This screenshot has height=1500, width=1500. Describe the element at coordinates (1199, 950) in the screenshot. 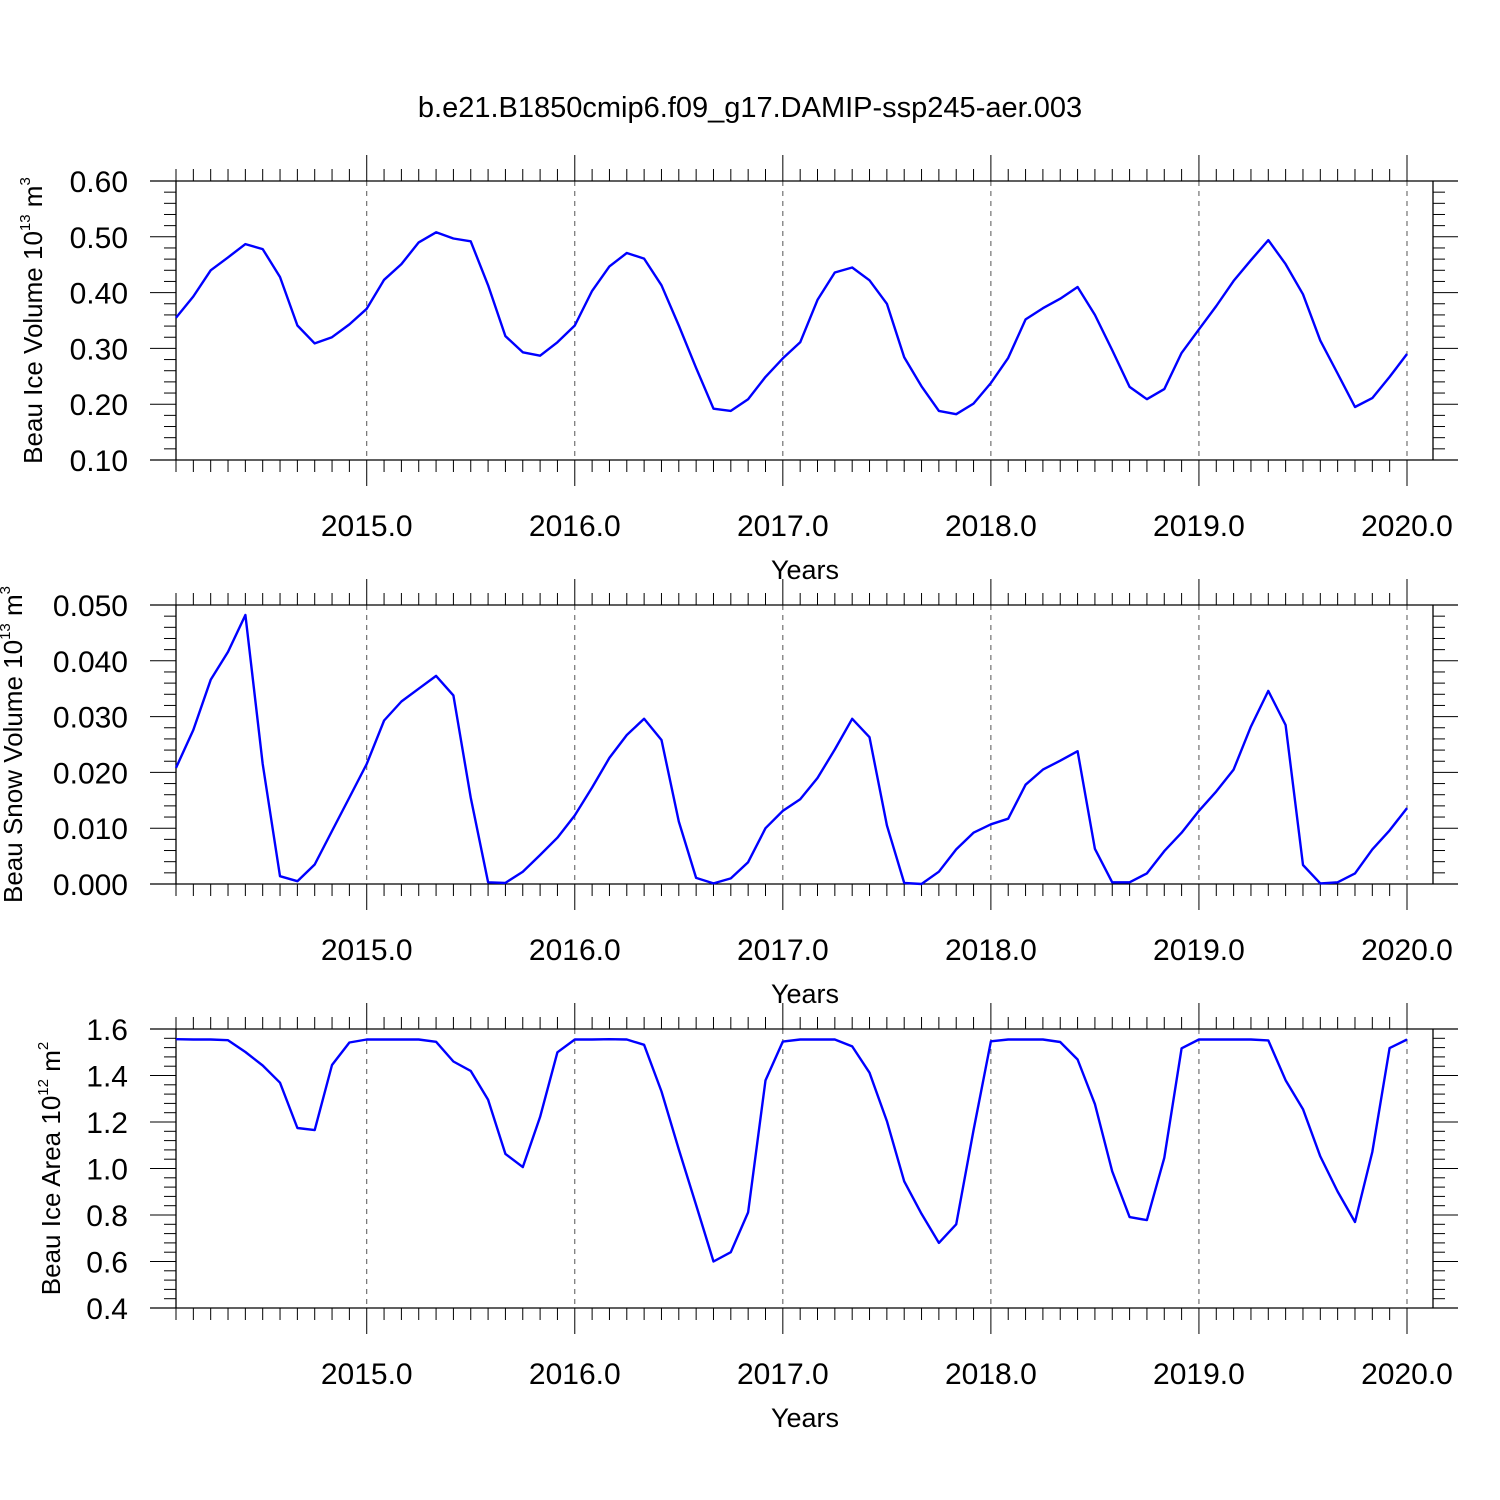

I see `snow-volume-x-tick-label: 2019.0` at that location.